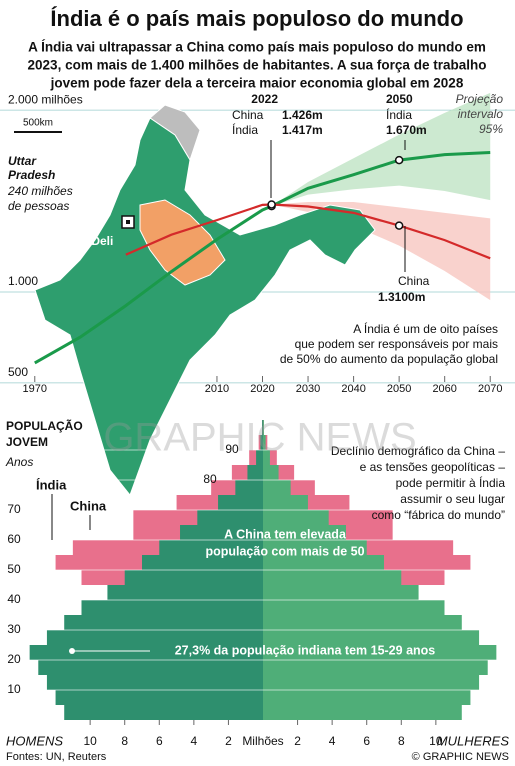 The image size is (515, 766). Describe the element at coordinates (23, 281) in the screenshot. I see `y-tick-label: 1.000` at that location.